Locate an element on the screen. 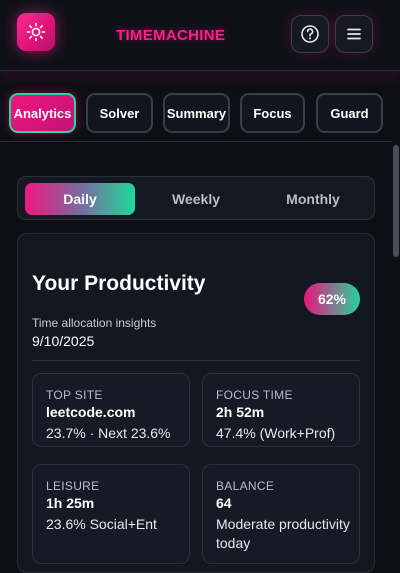 This screenshot has height=573, width=400. period-daily-button: Daily is located at coordinates (80, 199).